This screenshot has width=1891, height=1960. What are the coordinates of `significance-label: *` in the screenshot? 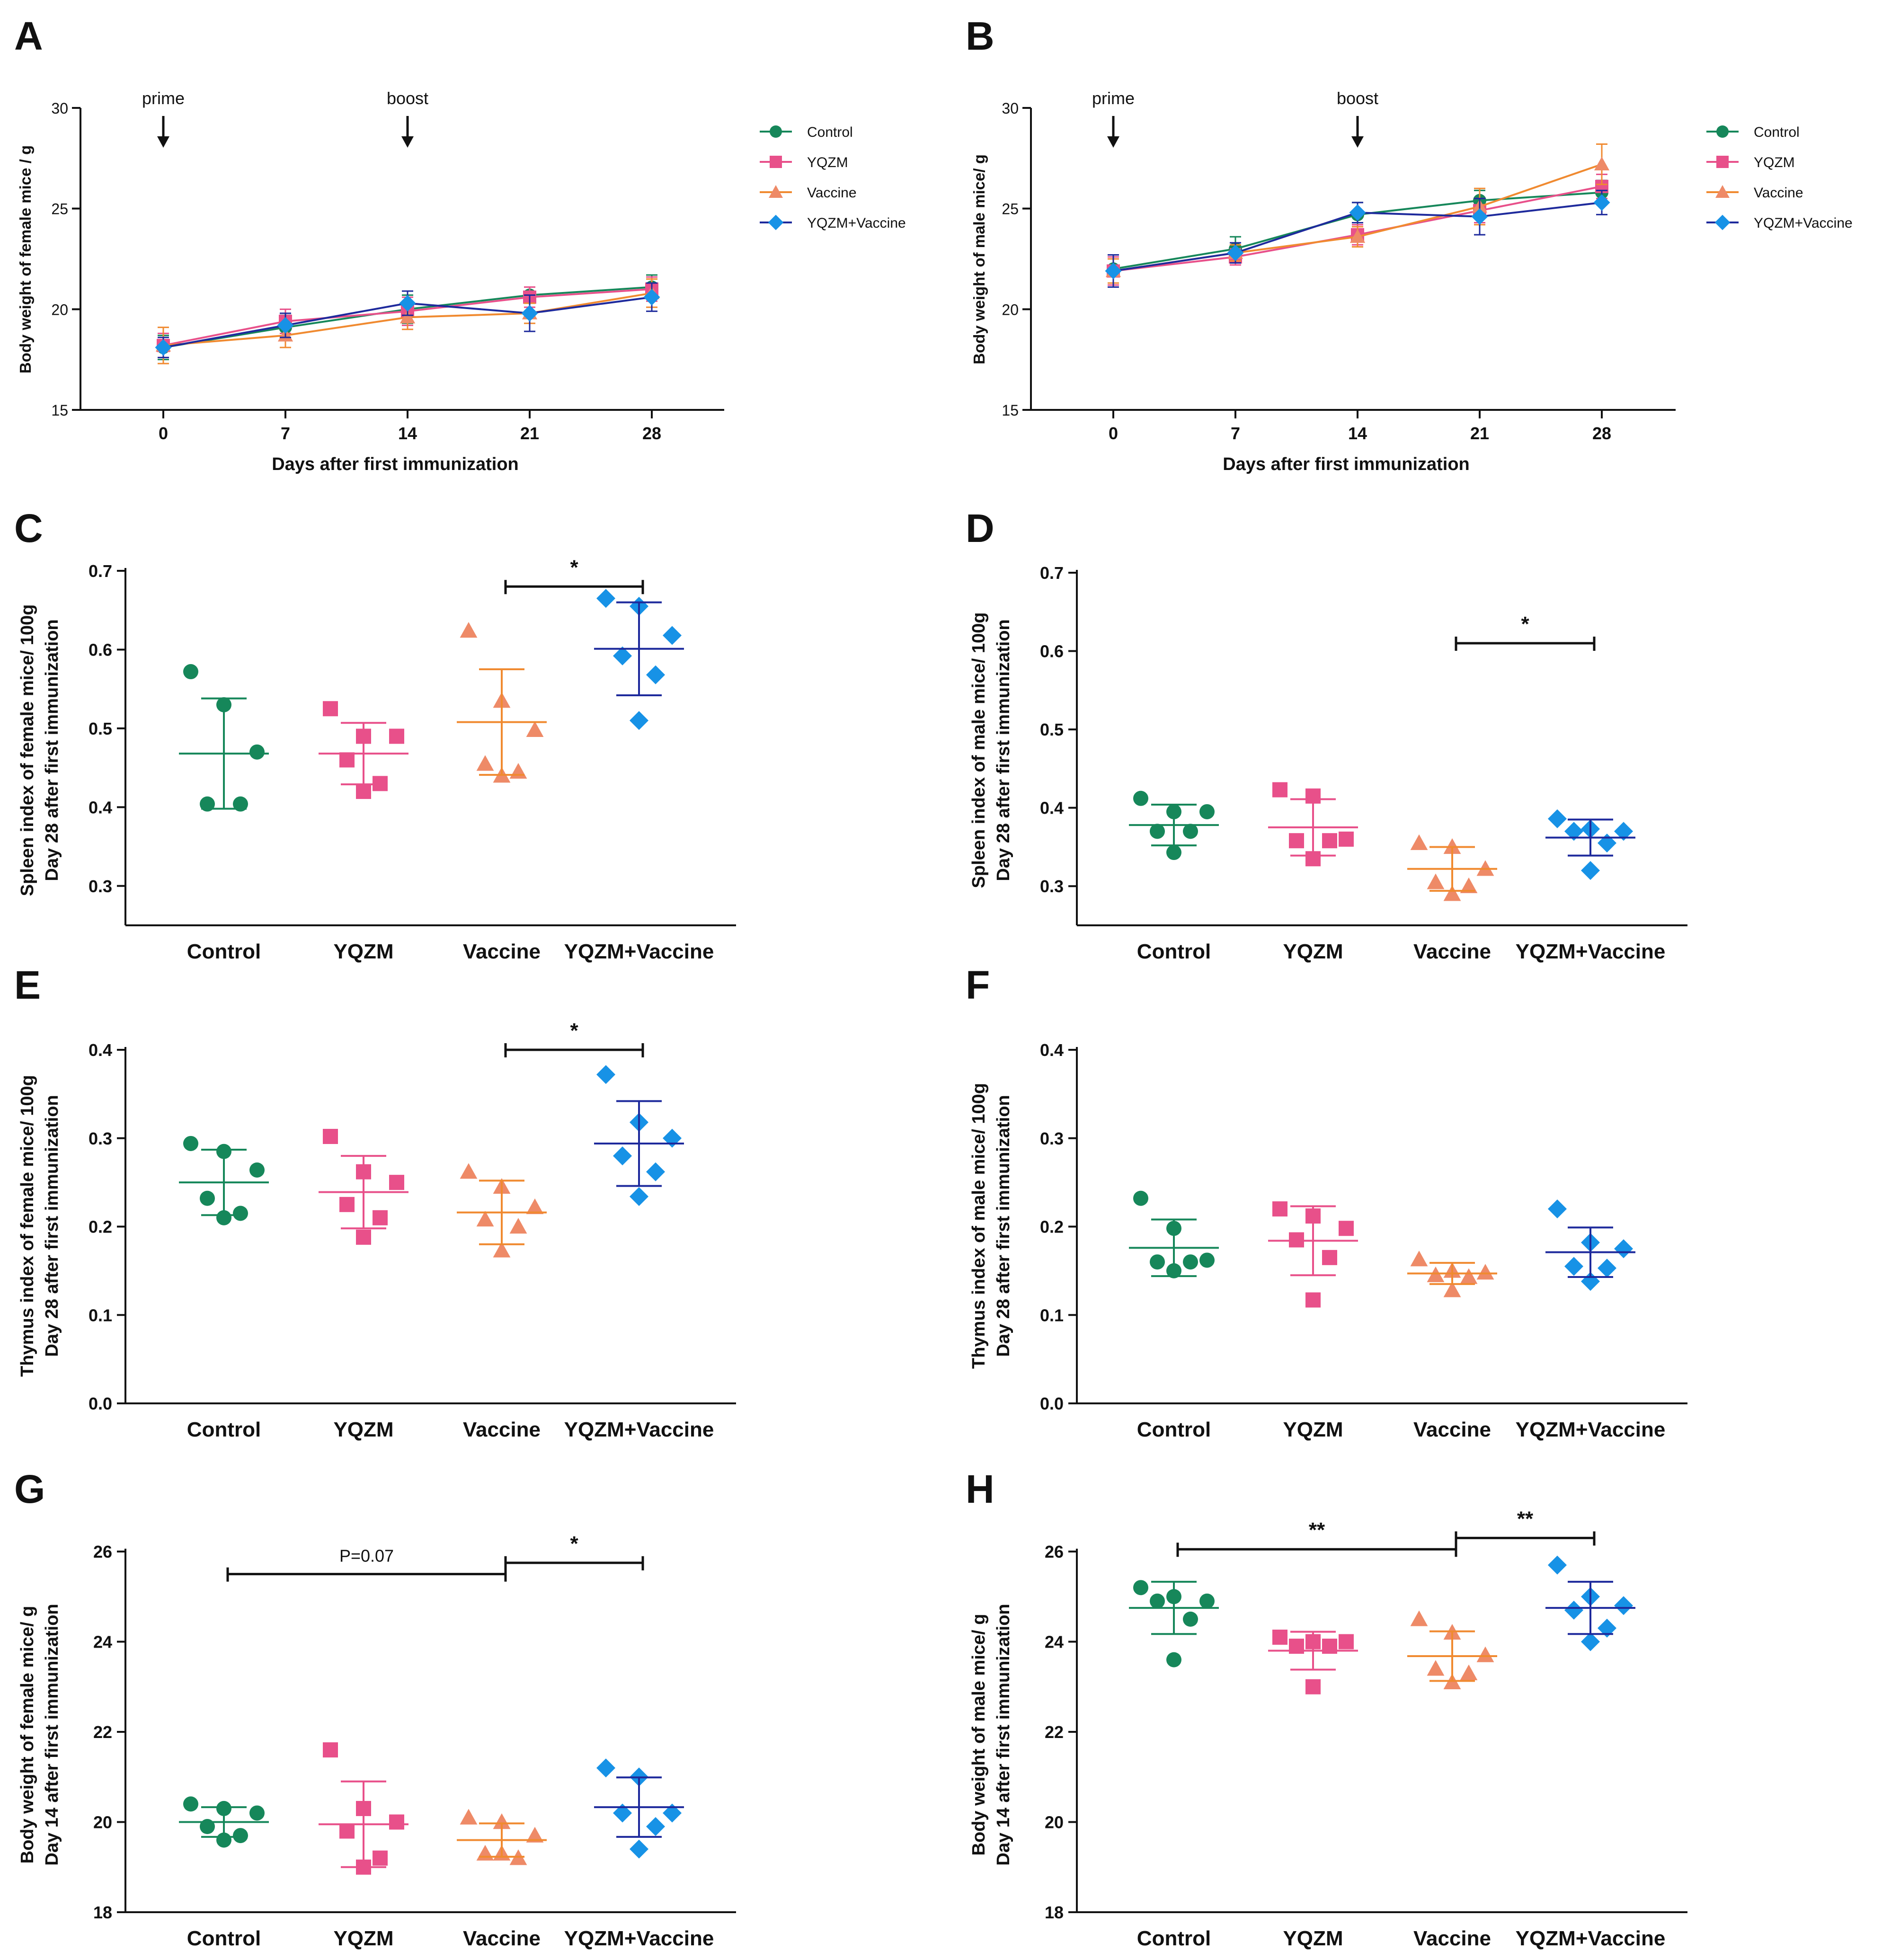 It's located at (574, 1030).